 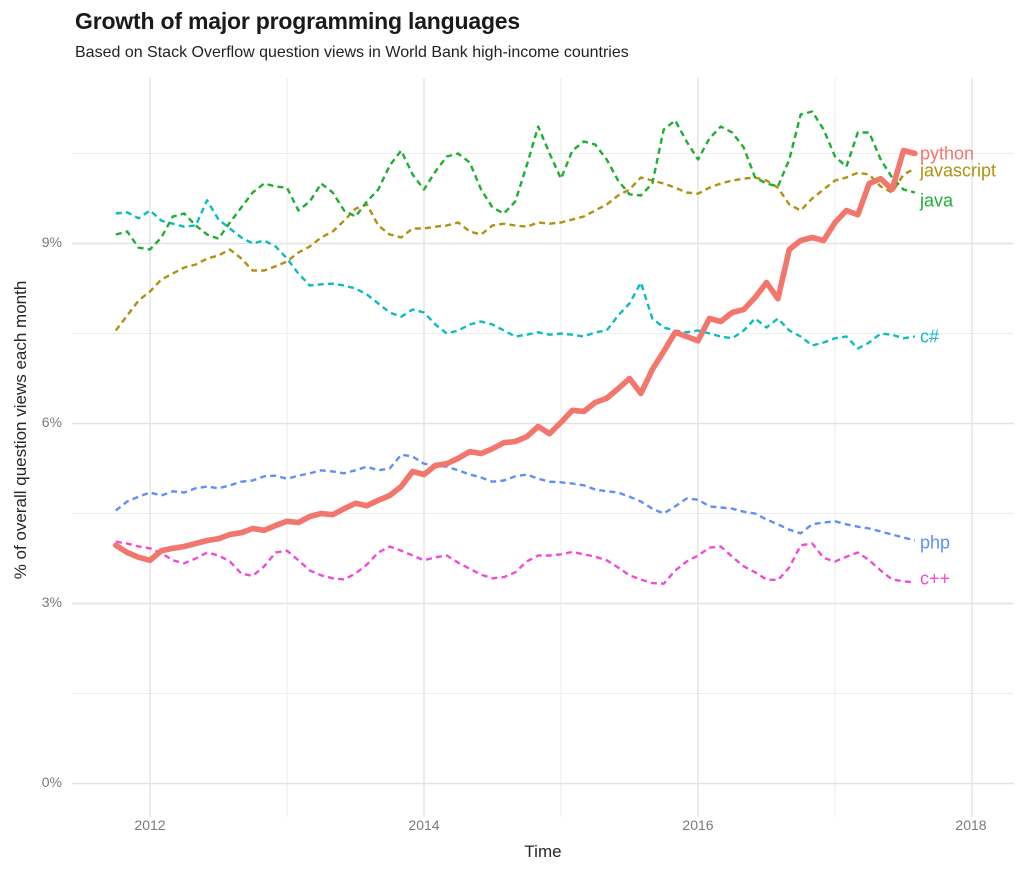 What do you see at coordinates (935, 542) in the screenshot?
I see `series-label-php: php` at bounding box center [935, 542].